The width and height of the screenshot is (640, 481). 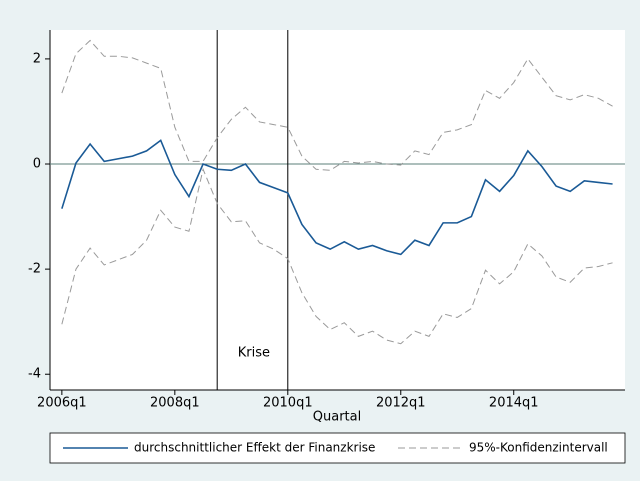 I want to click on legend, so click(x=337, y=448).